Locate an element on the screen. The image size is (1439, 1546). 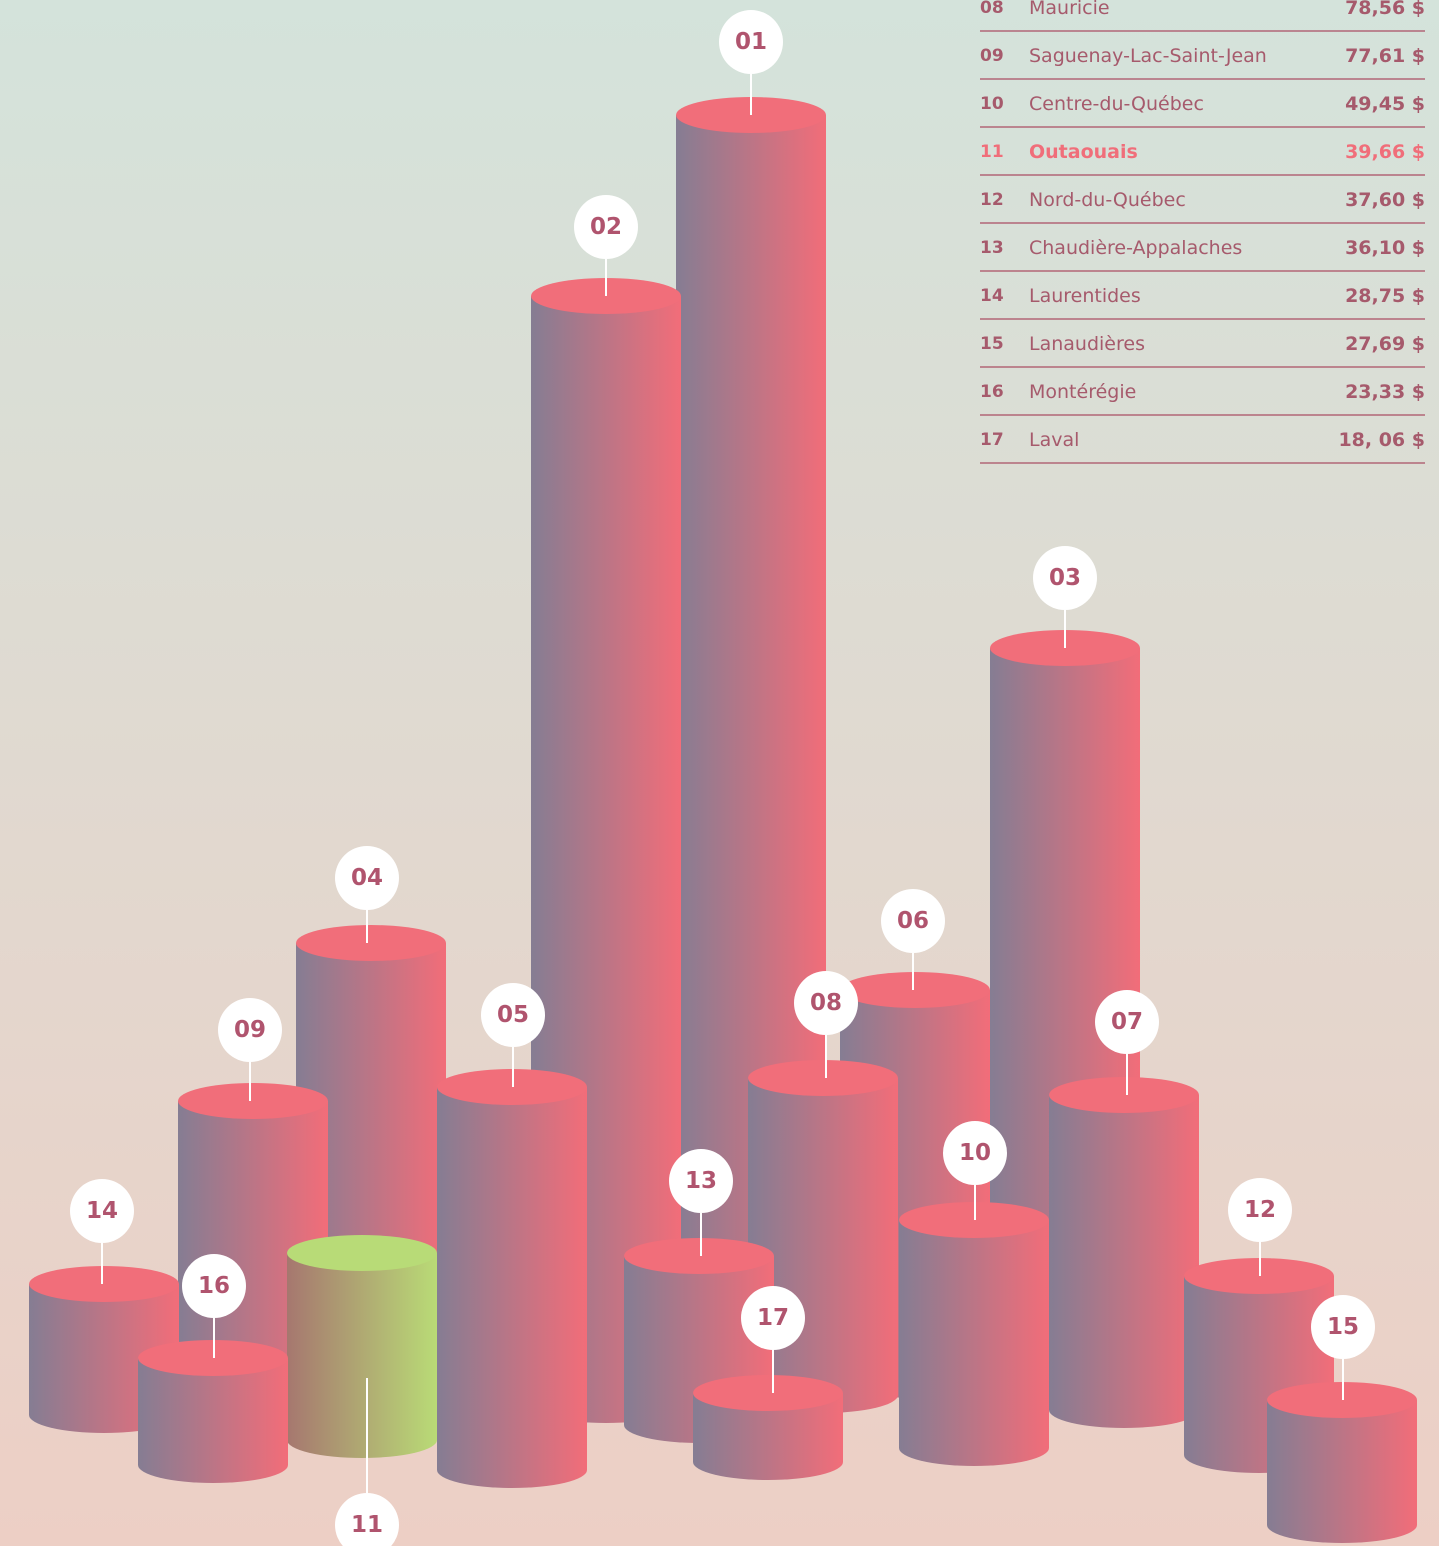
cylinder: 17 is located at coordinates (768, 1383).